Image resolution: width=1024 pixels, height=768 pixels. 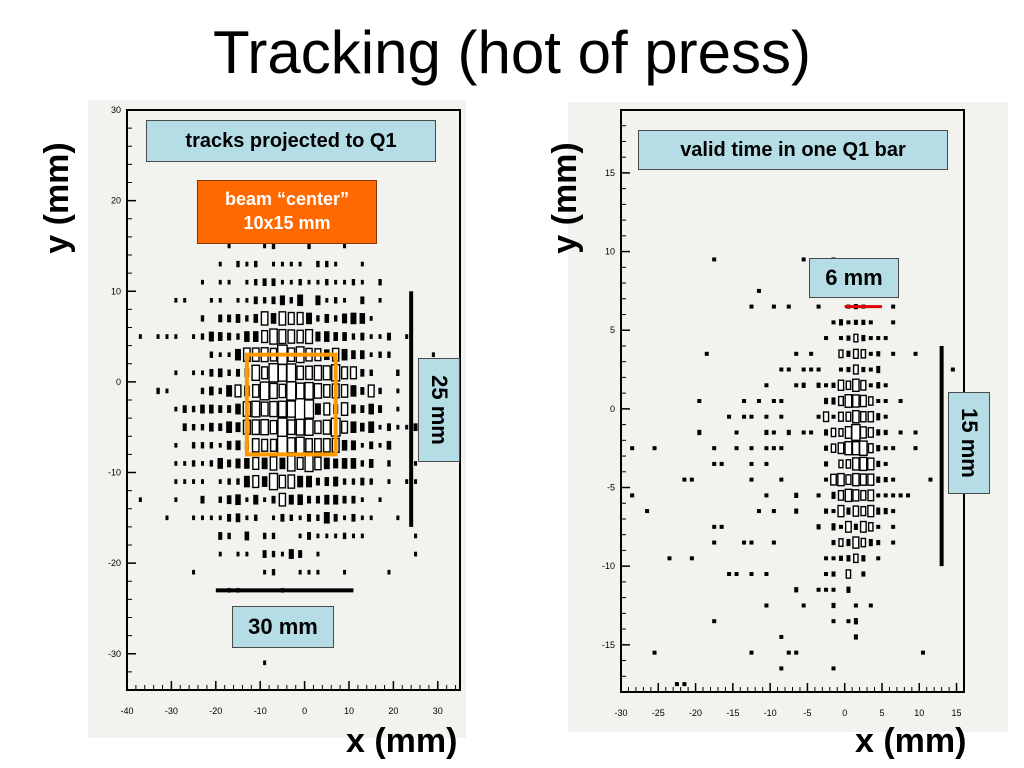 I want to click on right-xtick-label: 10, so click(x=919, y=713).